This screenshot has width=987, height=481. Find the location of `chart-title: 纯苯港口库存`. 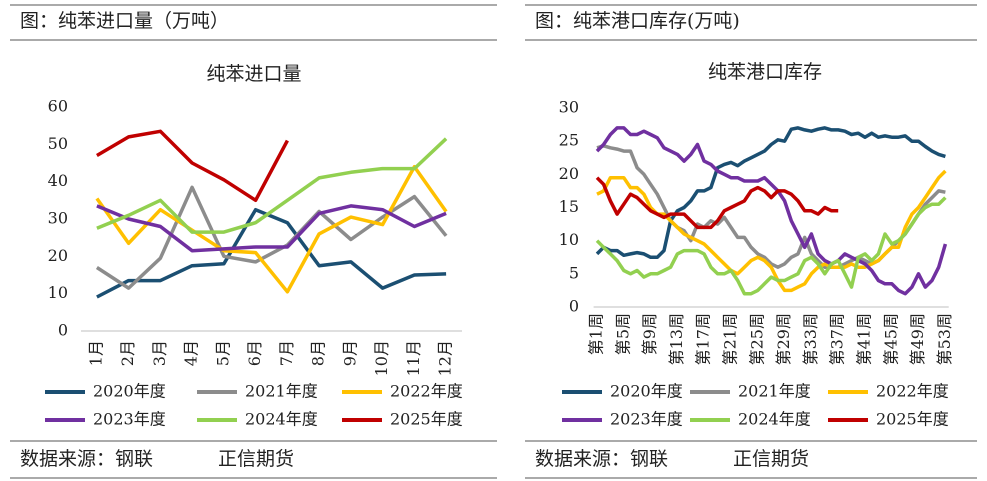

chart-title: 纯苯港口库存 is located at coordinates (765, 72).